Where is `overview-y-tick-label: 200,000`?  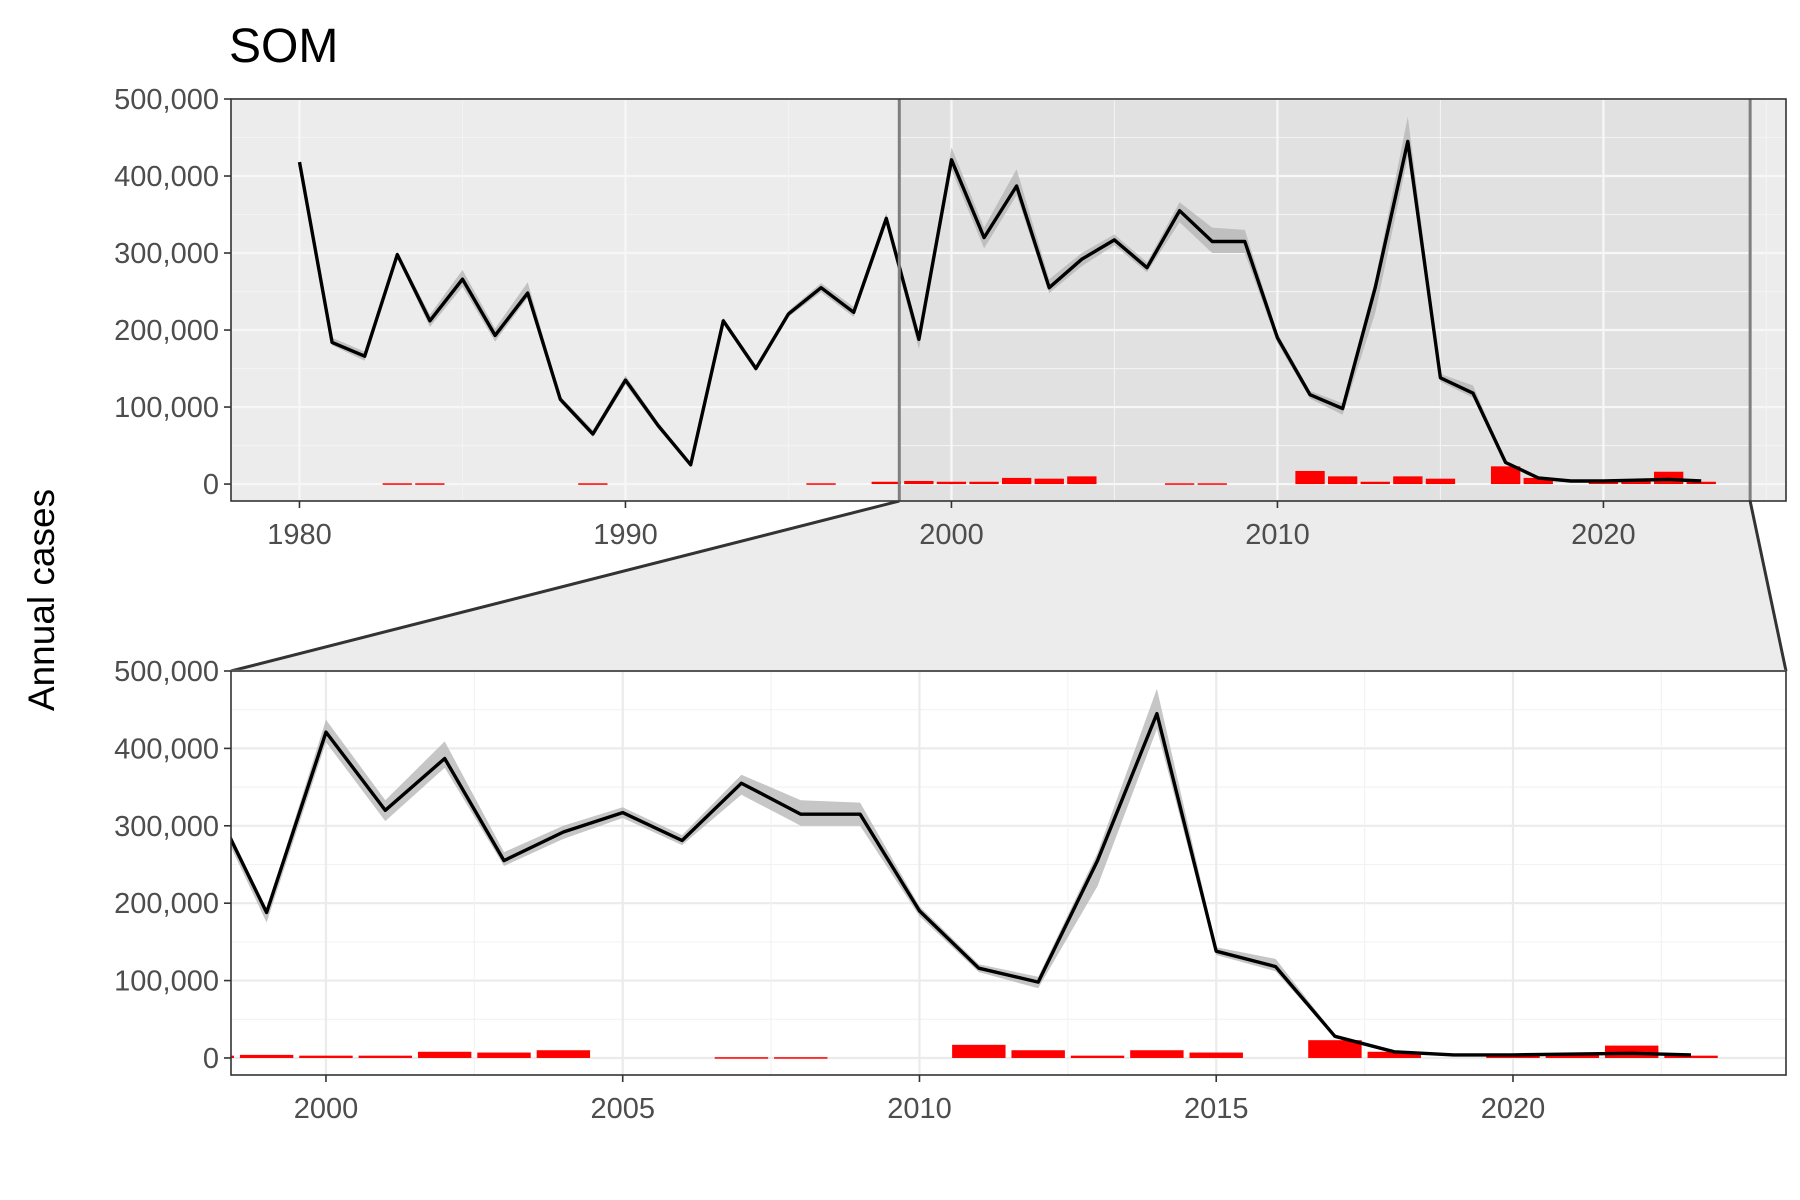
overview-y-tick-label: 200,000 is located at coordinates (166, 331).